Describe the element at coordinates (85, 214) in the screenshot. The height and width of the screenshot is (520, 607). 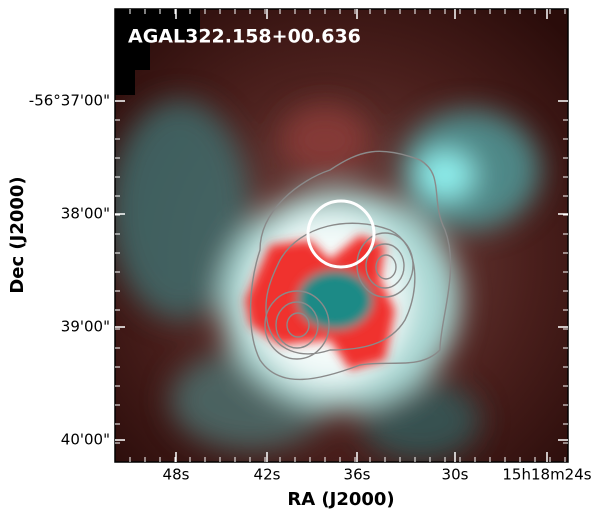
I see `y-tick-label: 38'00"` at that location.